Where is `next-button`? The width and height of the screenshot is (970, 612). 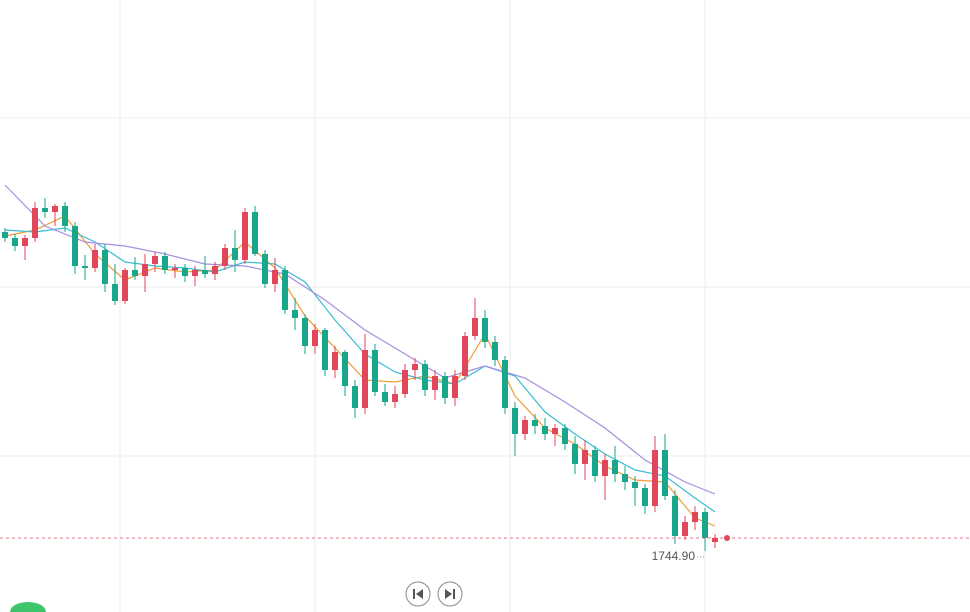
next-button is located at coordinates (450, 594).